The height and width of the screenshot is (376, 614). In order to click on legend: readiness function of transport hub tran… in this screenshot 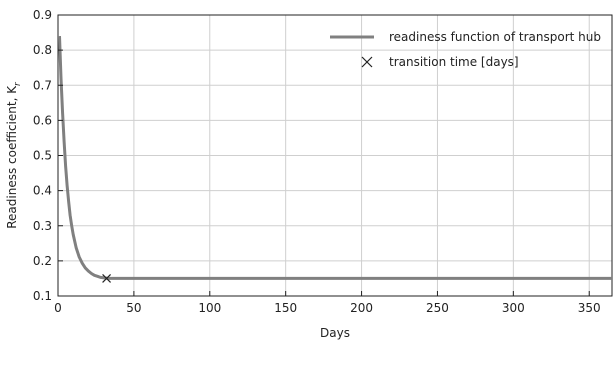, I will do `click(465, 49)`.